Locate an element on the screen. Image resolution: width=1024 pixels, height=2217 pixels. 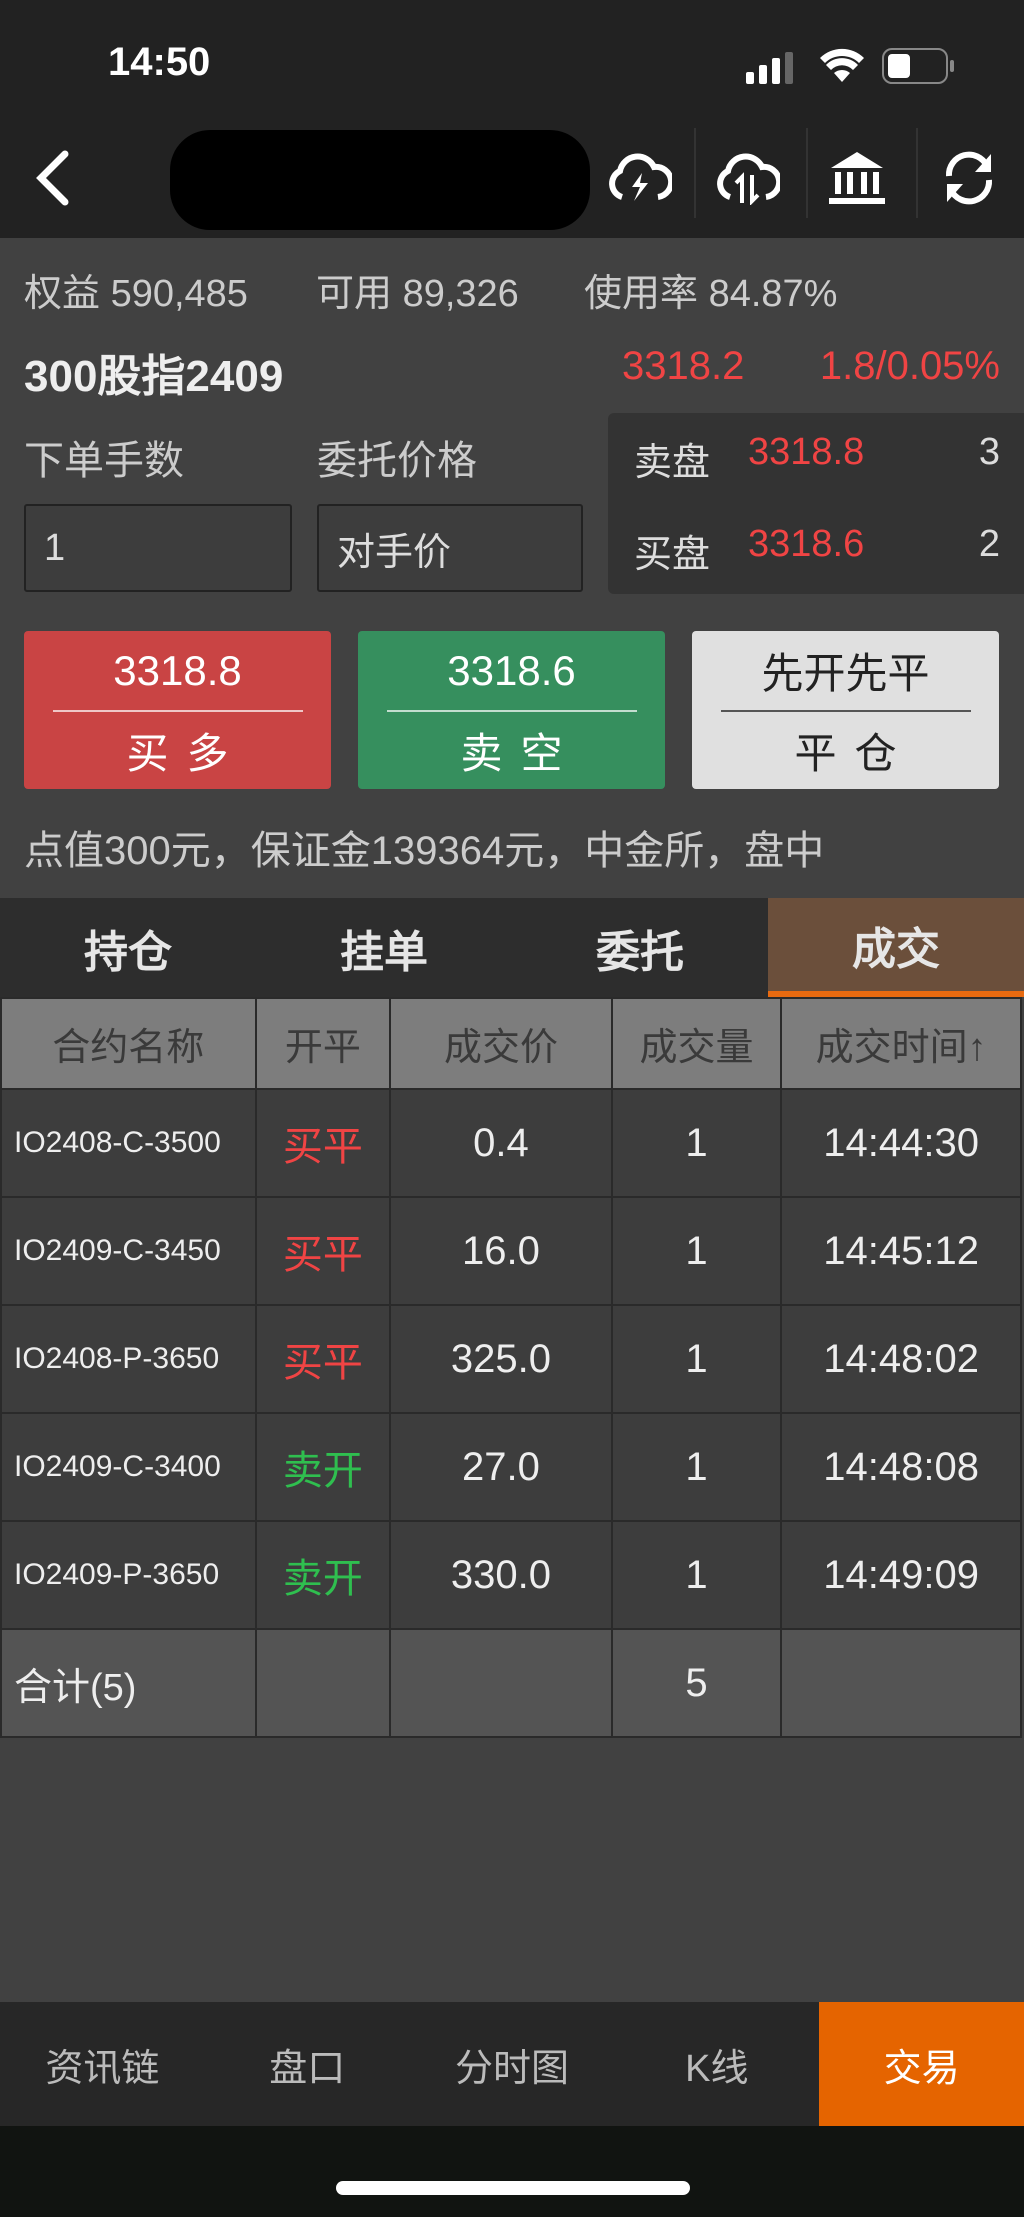
sell-price: 3318.6 is located at coordinates (511, 670).